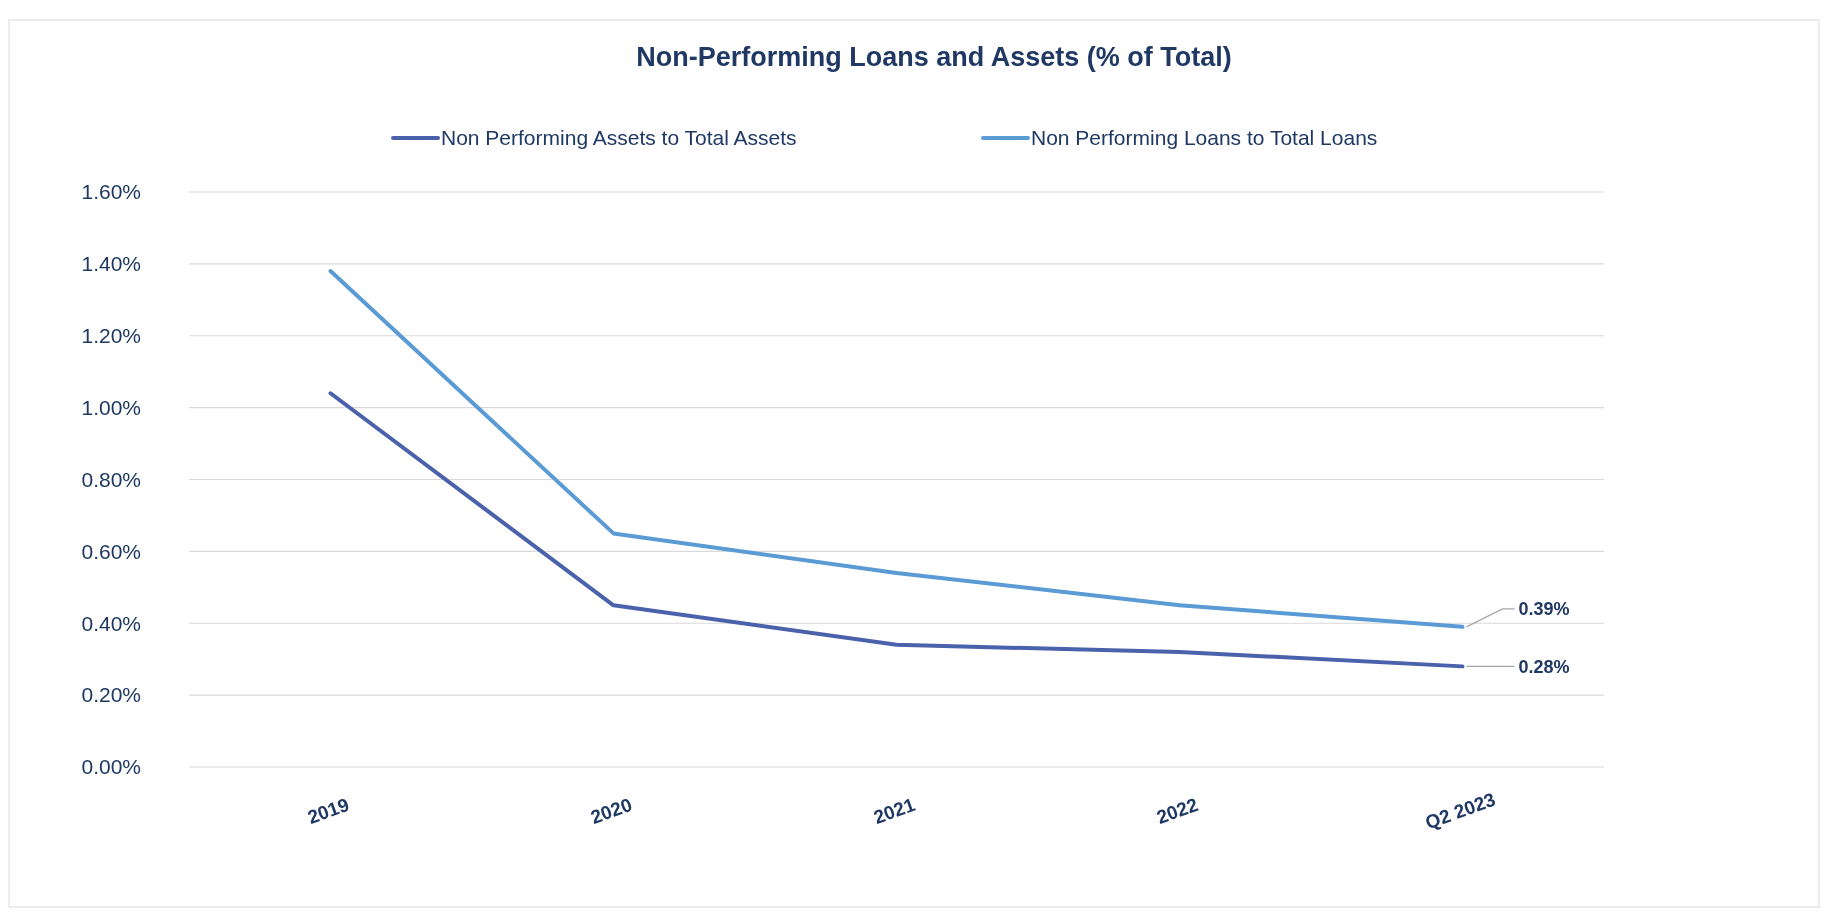 This screenshot has height=914, width=1829. I want to click on y-tick-label: 0.80%, so click(111, 479).